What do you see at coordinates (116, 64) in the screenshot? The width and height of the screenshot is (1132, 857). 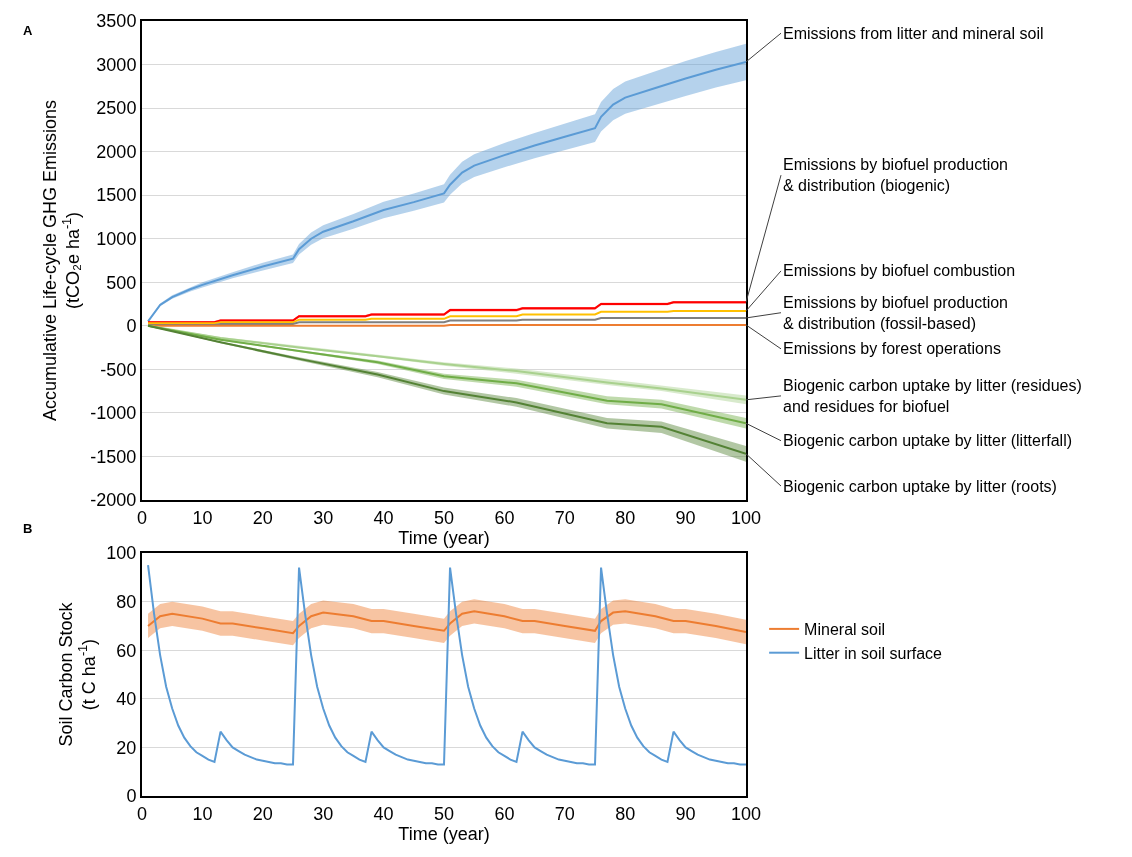 I see `y-tick-label: 3000` at bounding box center [116, 64].